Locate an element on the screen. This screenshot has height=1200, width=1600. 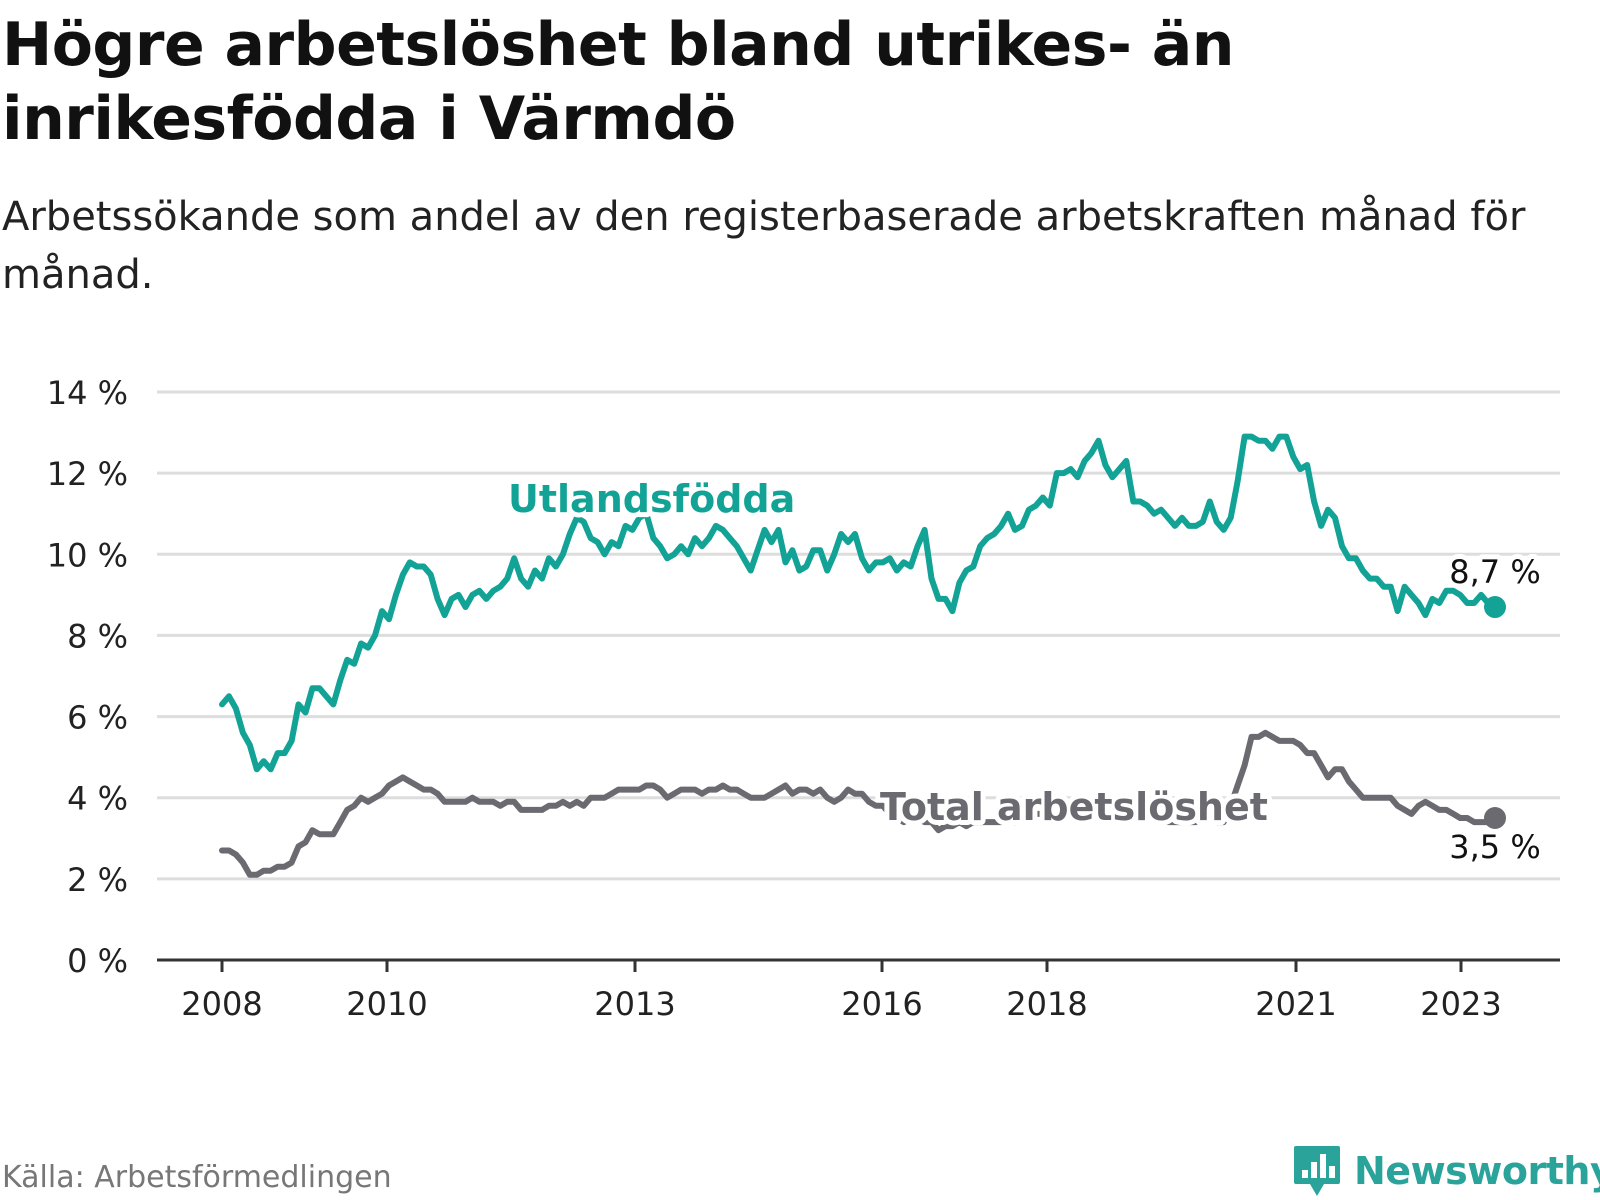
y-tick-label: 4 % is located at coordinates (97, 799).